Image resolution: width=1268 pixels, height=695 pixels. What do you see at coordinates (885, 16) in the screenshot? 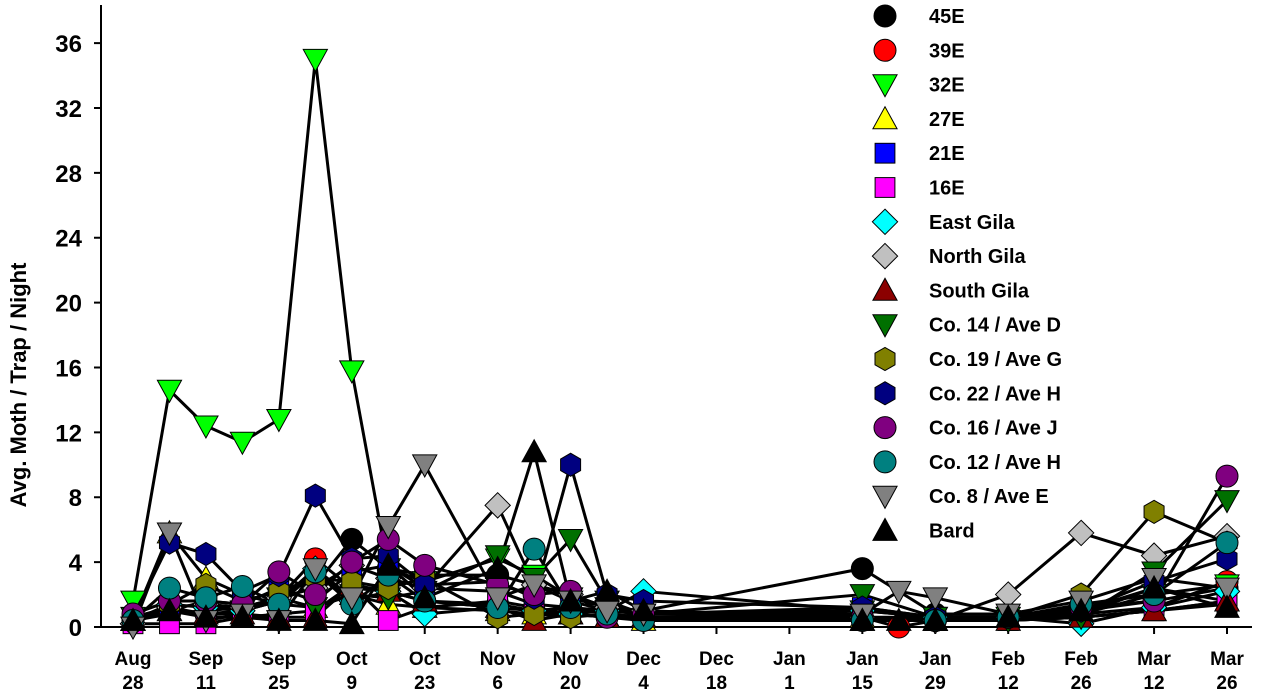
I see `legend-marker-45e` at bounding box center [885, 16].